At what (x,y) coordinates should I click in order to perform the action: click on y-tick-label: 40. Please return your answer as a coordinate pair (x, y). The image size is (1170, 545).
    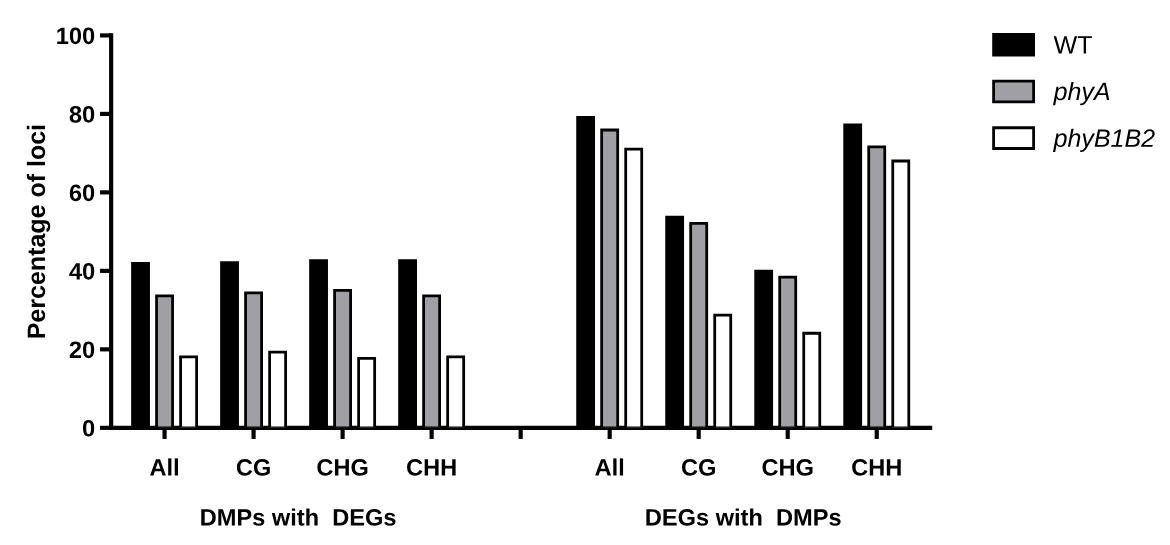
    Looking at the image, I should click on (82, 271).